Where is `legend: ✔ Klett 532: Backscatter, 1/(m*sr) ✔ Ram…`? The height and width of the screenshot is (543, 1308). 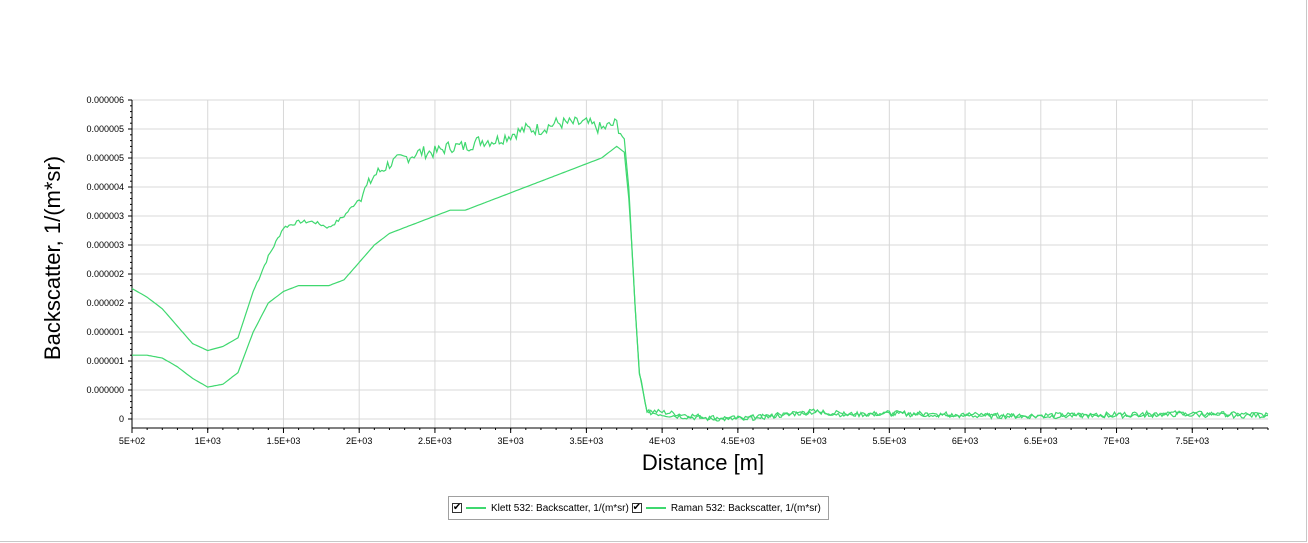
legend: ✔ Klett 532: Backscatter, 1/(m*sr) ✔ Ram… is located at coordinates (638, 508).